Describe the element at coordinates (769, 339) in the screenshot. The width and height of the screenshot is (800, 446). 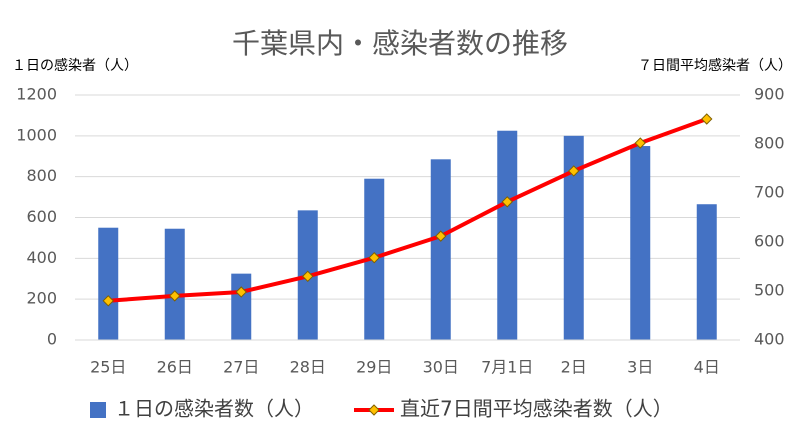
I see `y2-tick-label: 400` at that location.